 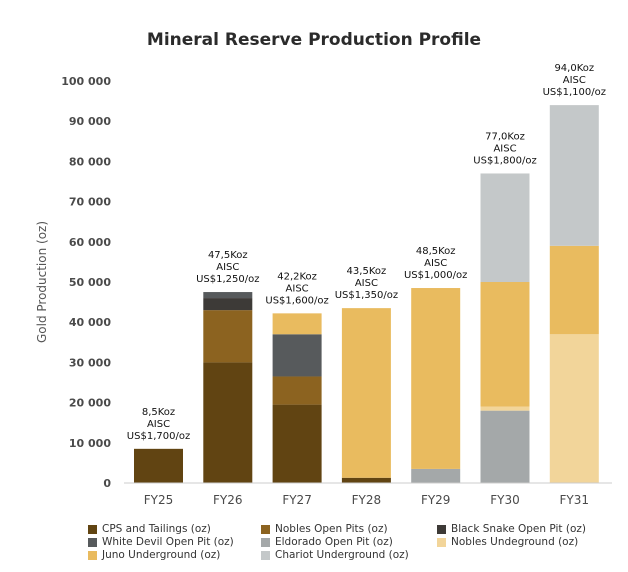 What do you see at coordinates (515, 542) in the screenshot?
I see `legend-label: Nobles Undeground (oz)` at bounding box center [515, 542].